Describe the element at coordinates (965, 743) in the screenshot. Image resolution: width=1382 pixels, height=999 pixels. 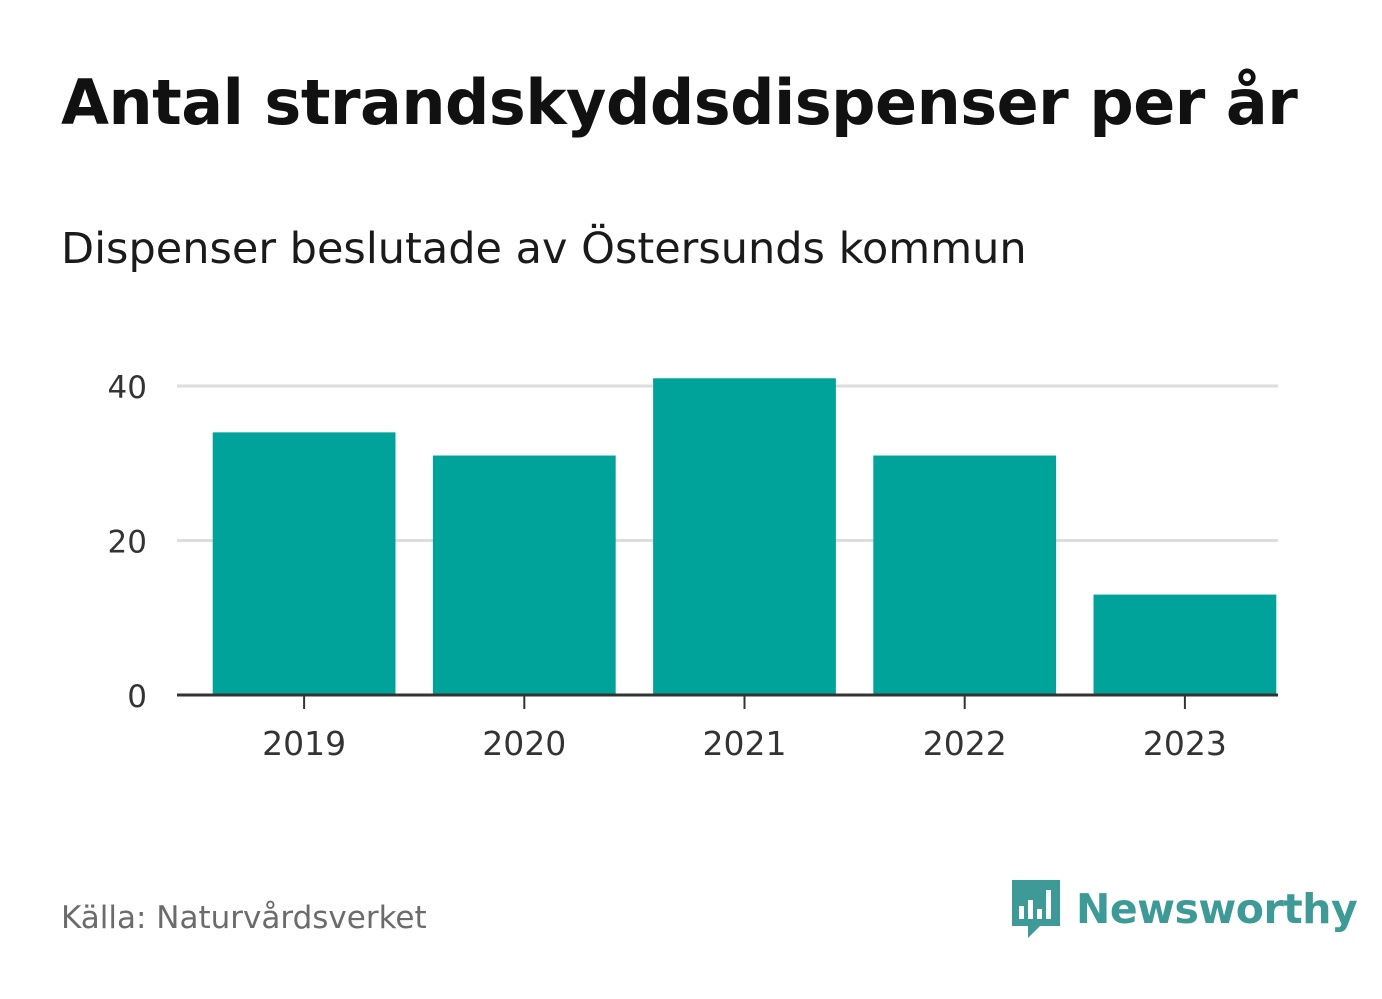
I see `x-tick-label: 2022` at that location.